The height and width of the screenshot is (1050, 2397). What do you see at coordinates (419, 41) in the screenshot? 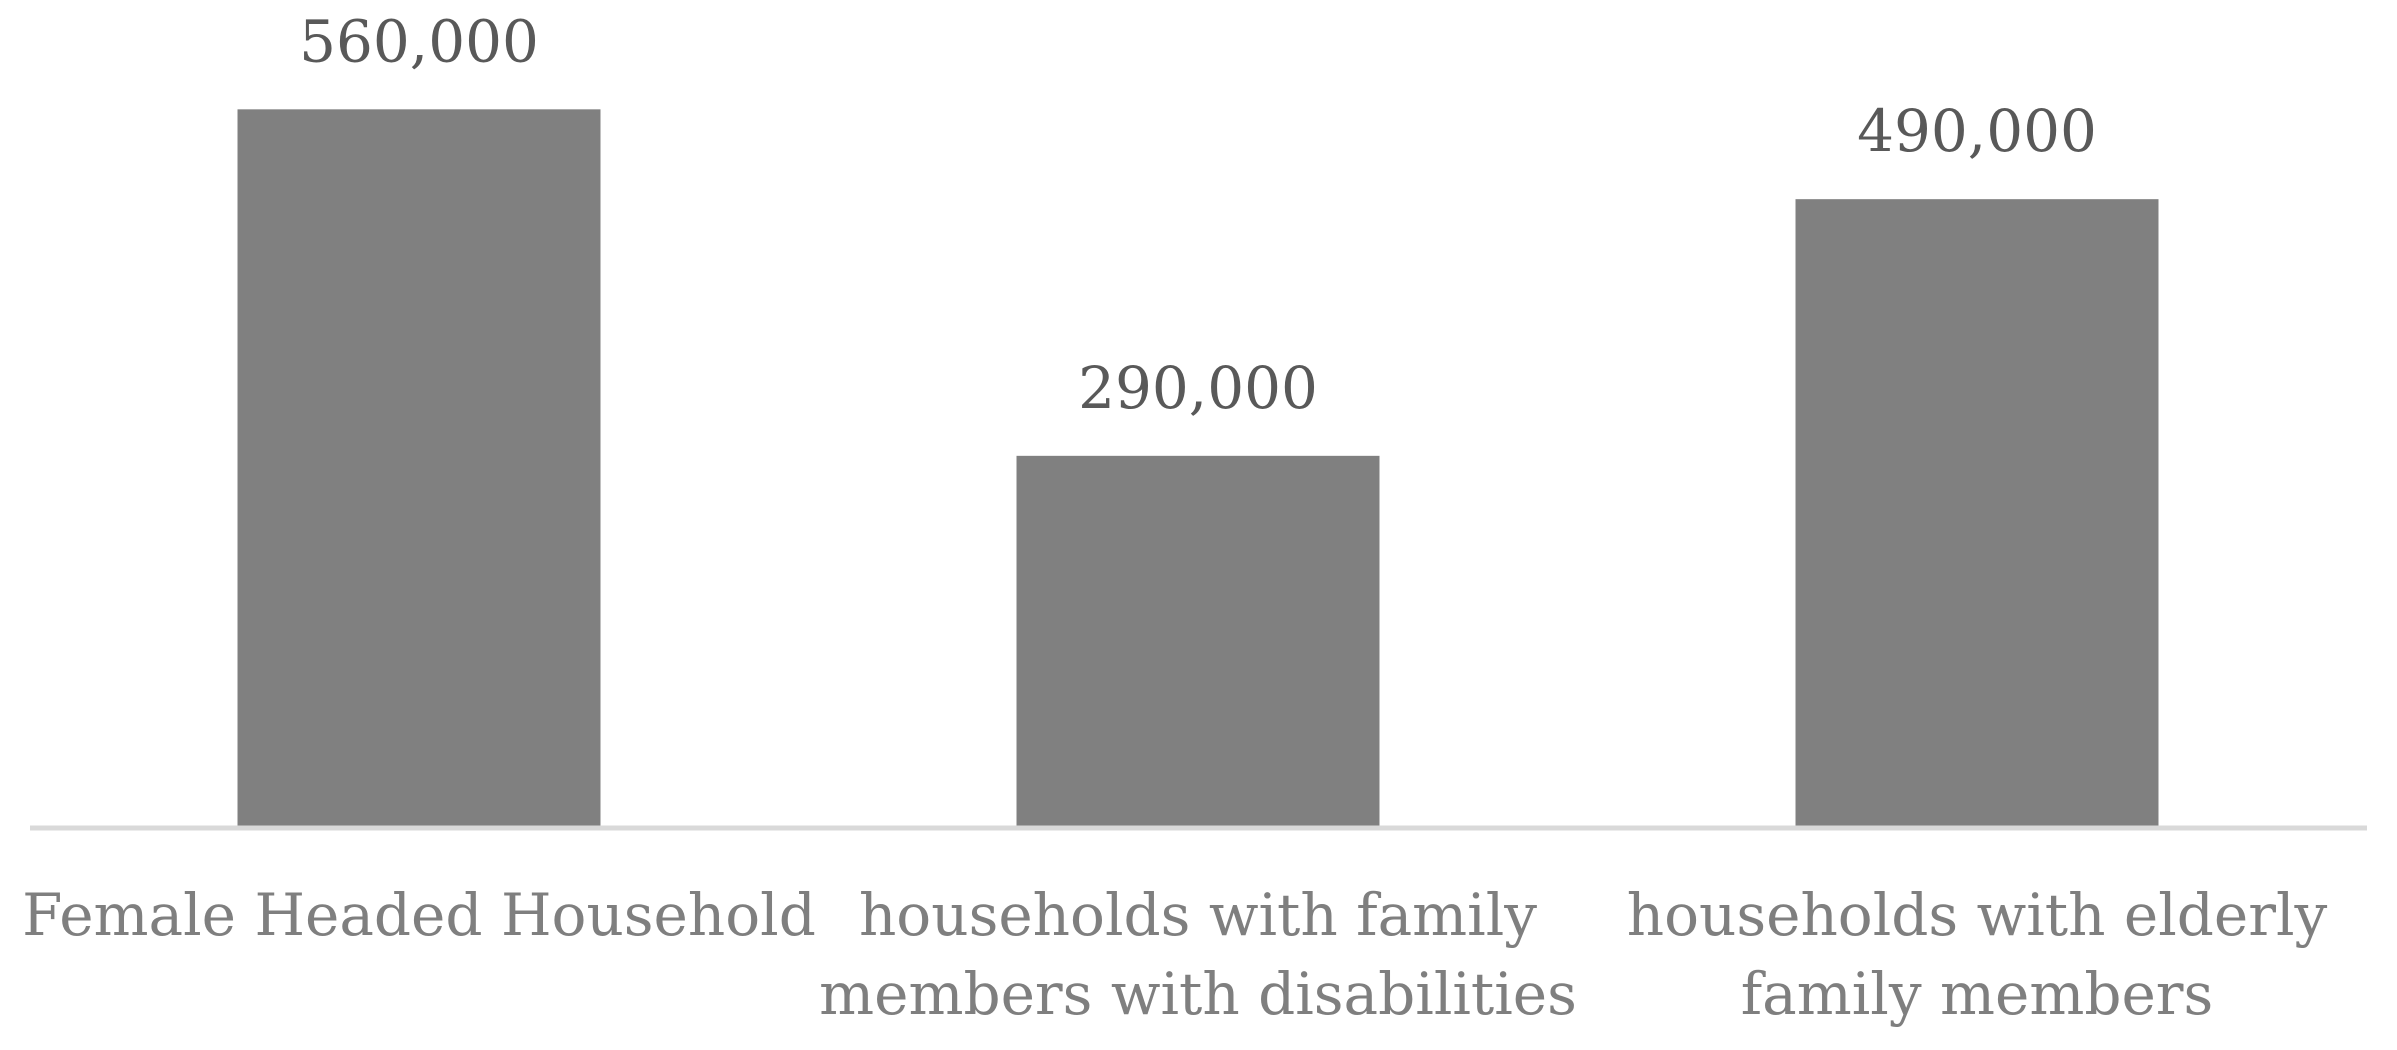
I see `value-label-0: 560,000` at bounding box center [419, 41].